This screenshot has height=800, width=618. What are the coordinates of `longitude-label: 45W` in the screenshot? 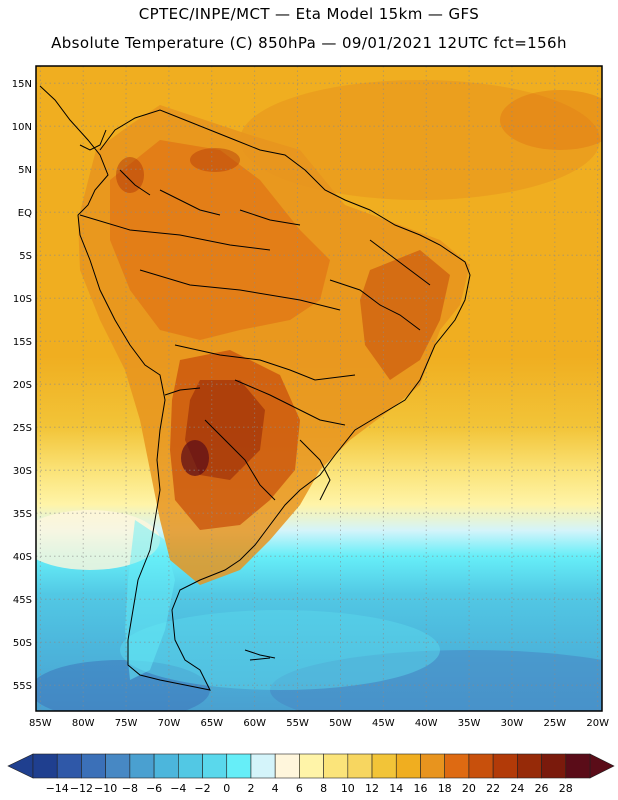 It's located at (383, 723).